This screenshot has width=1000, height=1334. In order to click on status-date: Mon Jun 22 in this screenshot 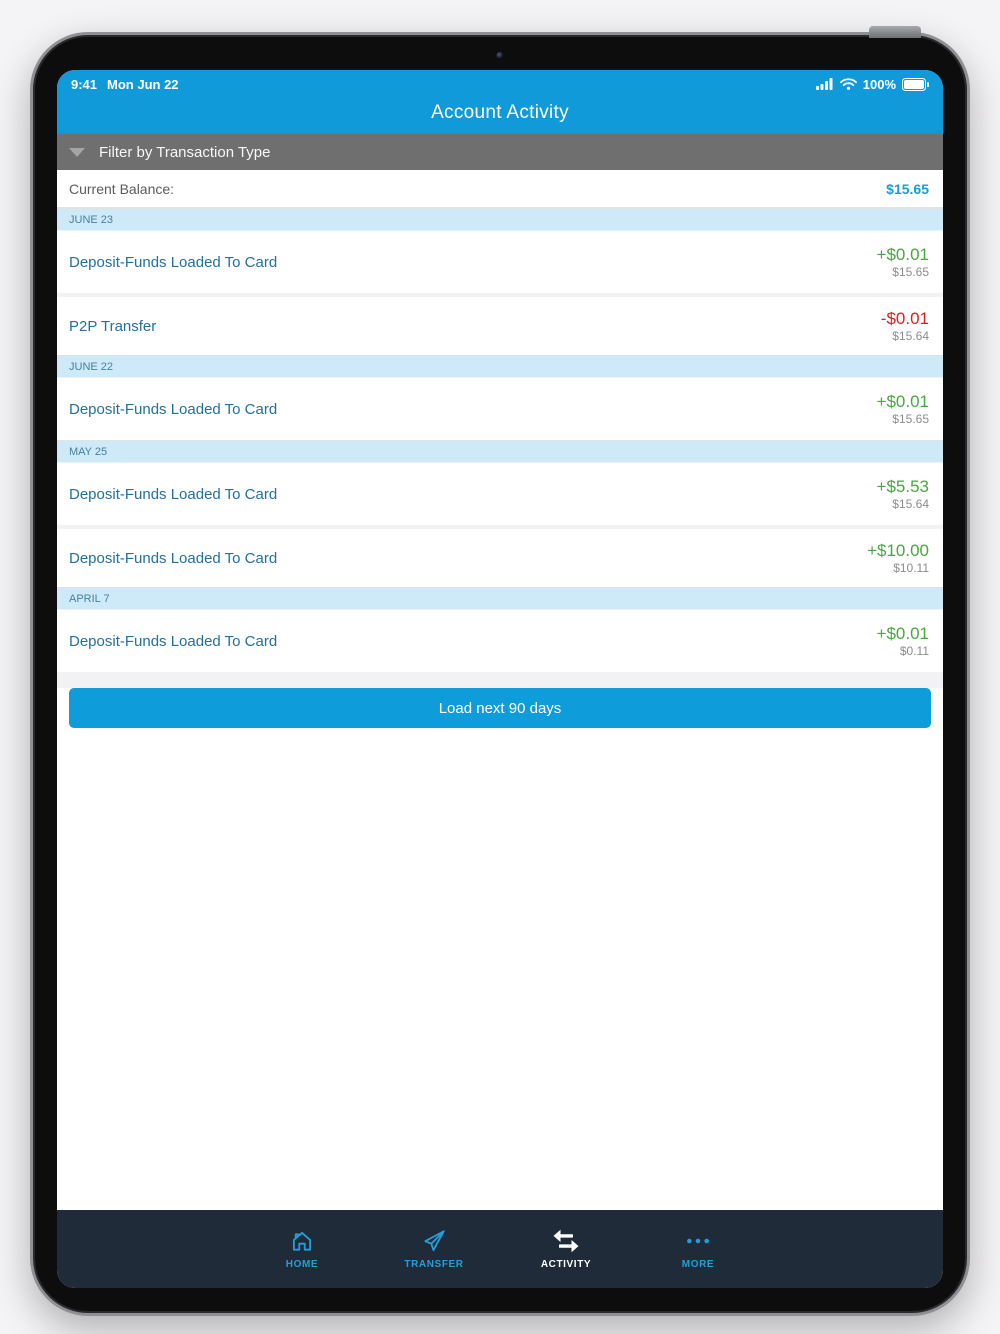, I will do `click(143, 84)`.